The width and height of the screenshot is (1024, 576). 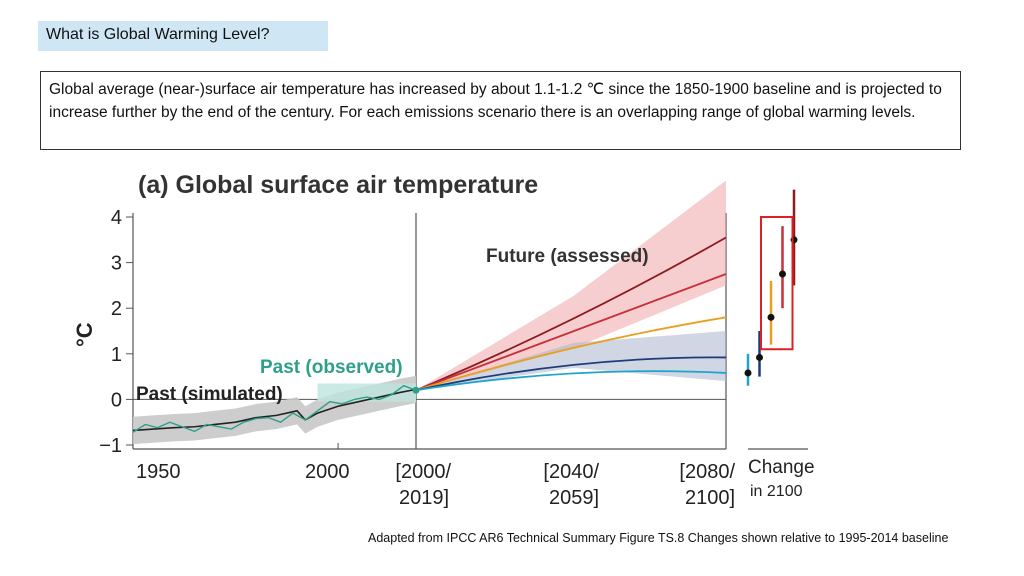 I want to click on chart-title: (a) Global surface air temperature, so click(x=338, y=185).